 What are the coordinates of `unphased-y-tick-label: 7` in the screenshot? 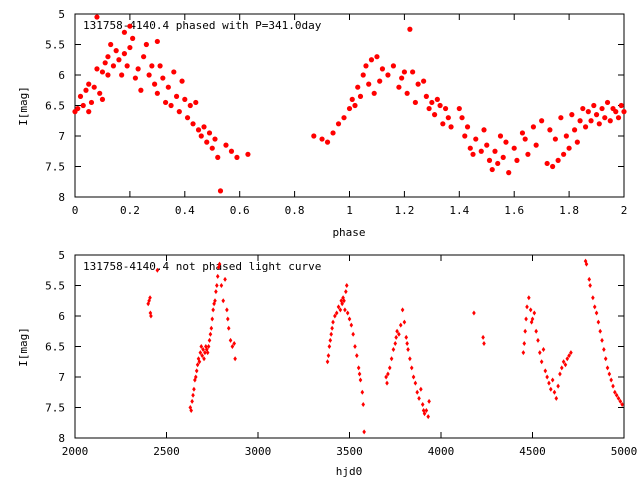 It's located at (61, 377).